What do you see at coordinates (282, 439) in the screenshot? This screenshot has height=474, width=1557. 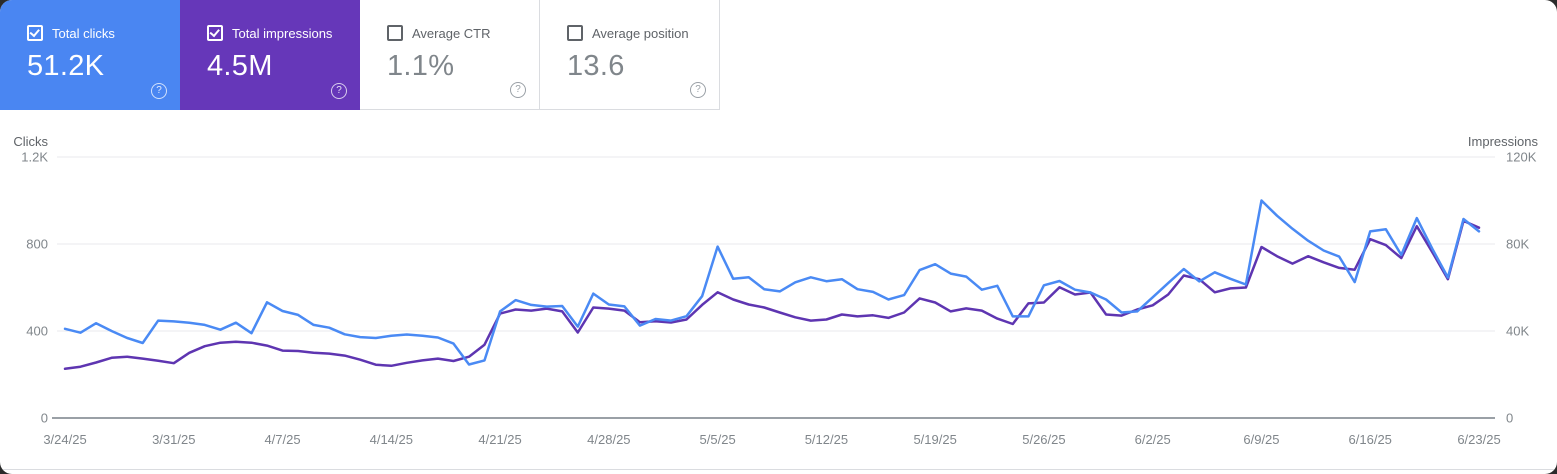 I see `x-axis-date-label: 4/7/25` at bounding box center [282, 439].